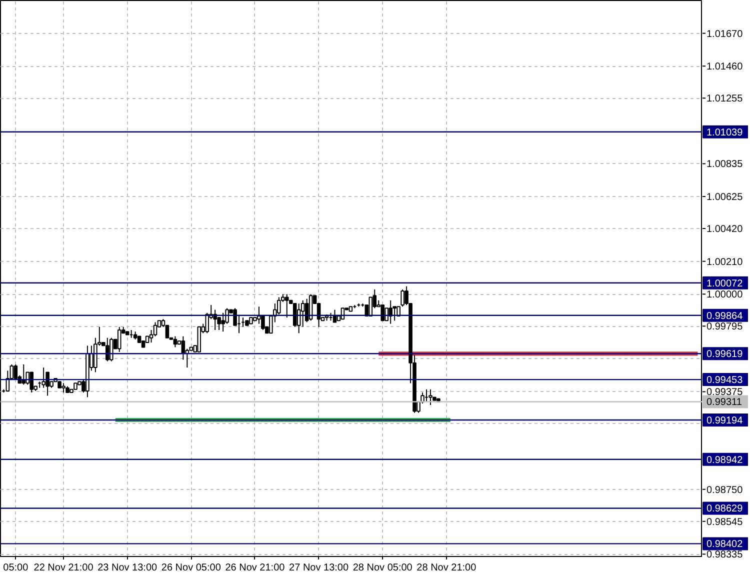 This screenshot has width=750, height=584. What do you see at coordinates (725, 164) in the screenshot?
I see `y-tick-label: 1.00835` at bounding box center [725, 164].